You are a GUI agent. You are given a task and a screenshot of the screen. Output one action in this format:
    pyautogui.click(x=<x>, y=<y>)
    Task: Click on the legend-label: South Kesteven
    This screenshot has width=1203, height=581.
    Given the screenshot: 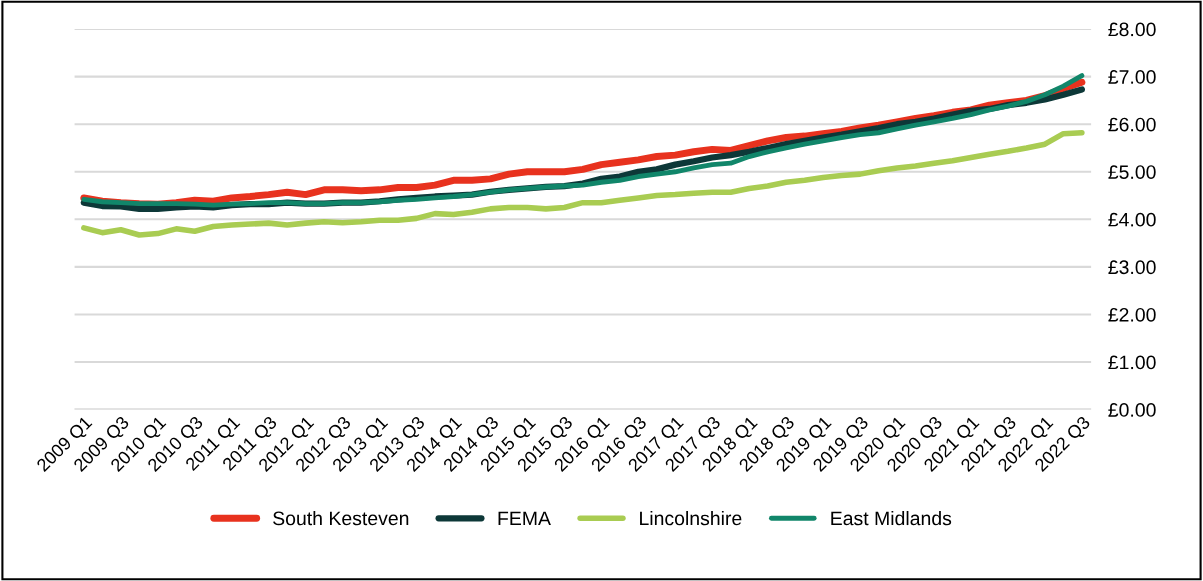 What is the action you would take?
    pyautogui.click(x=341, y=518)
    